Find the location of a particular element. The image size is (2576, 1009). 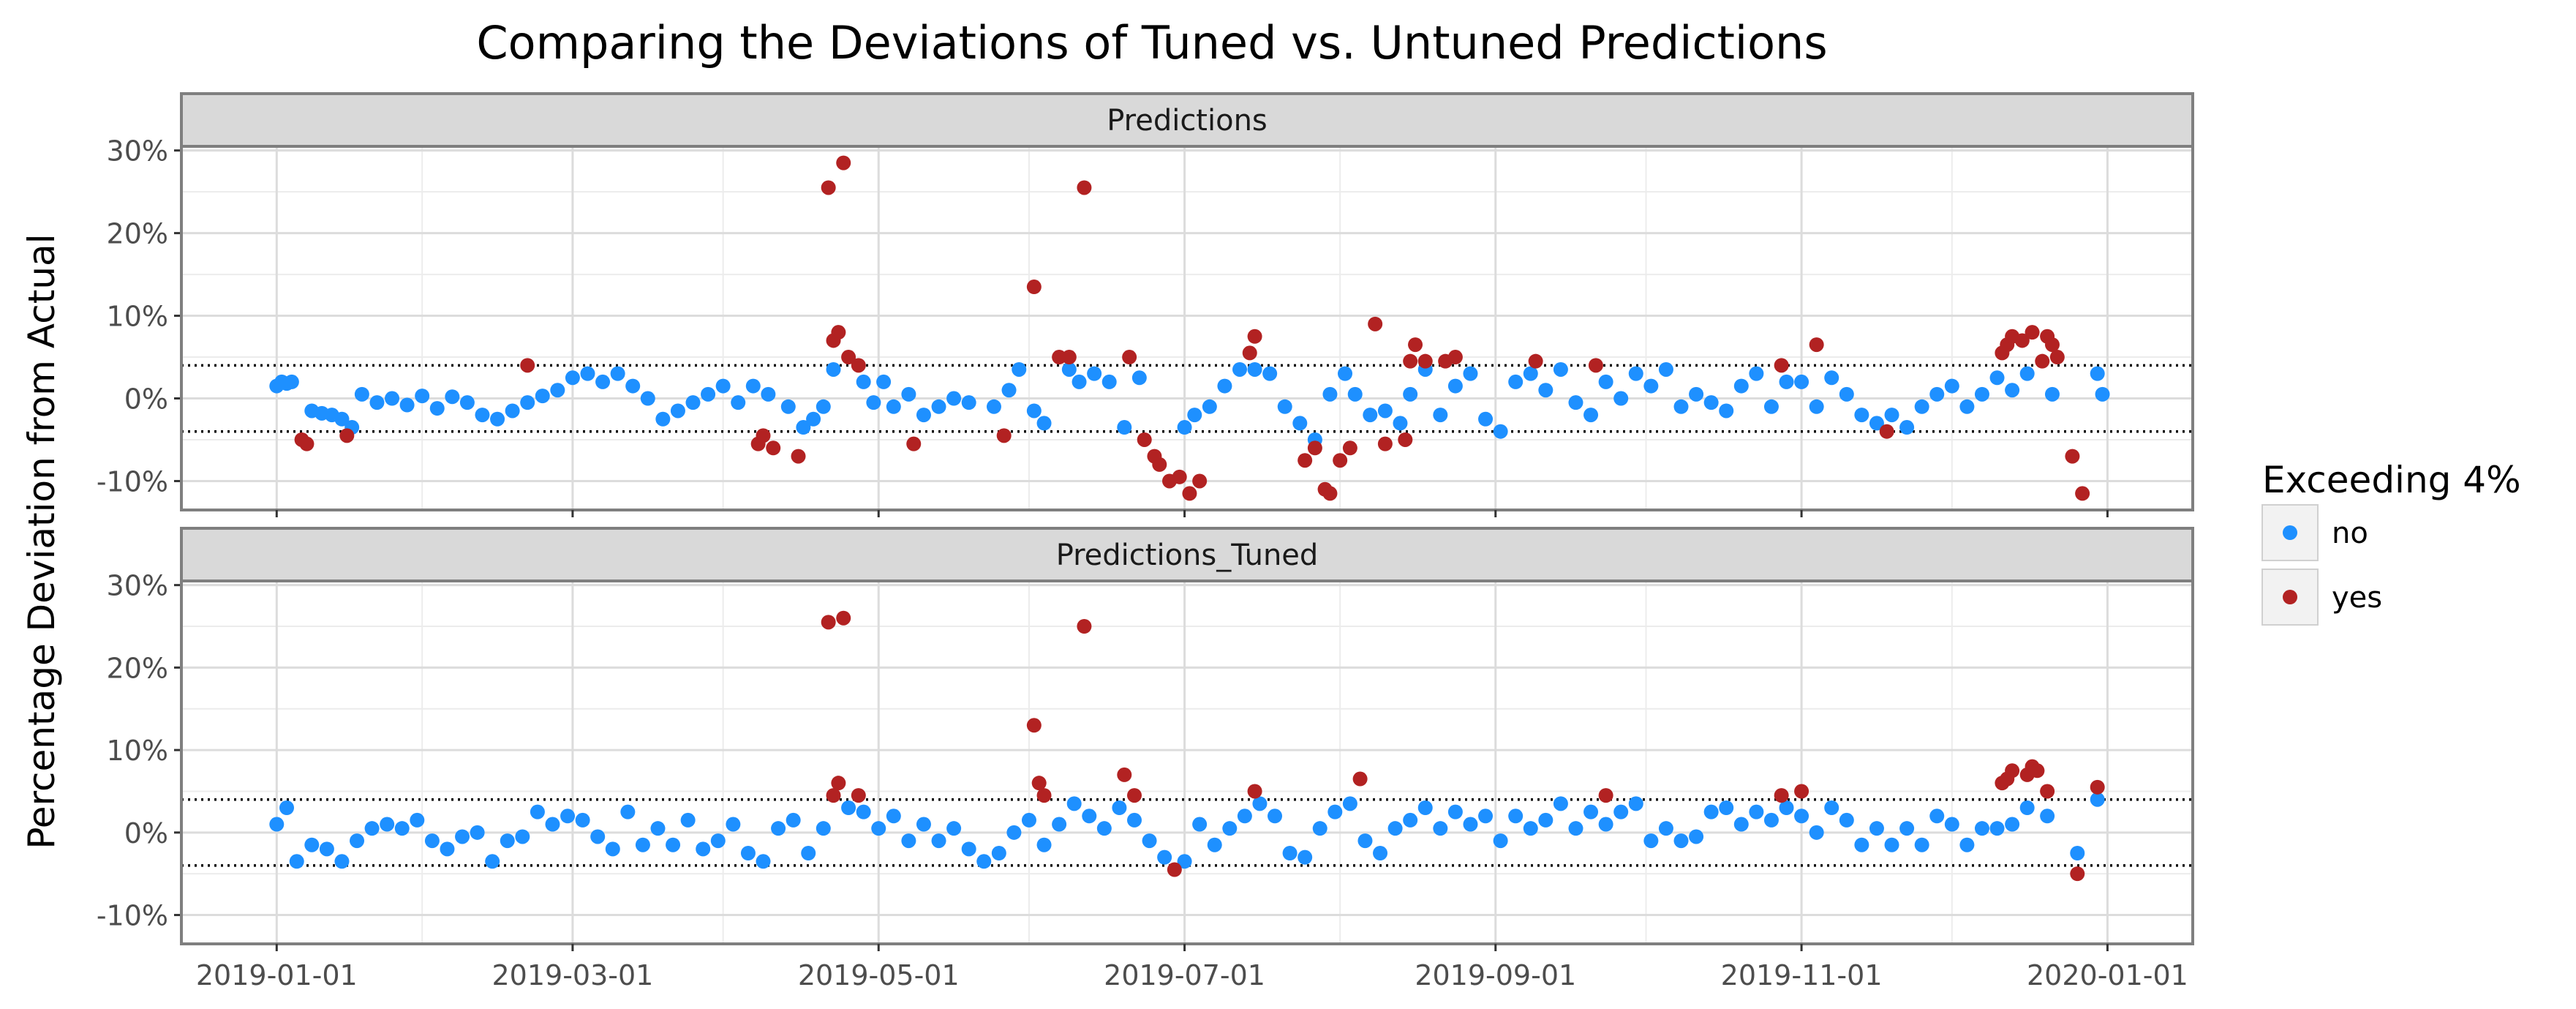

legend-label-yes: yes is located at coordinates (2357, 598).